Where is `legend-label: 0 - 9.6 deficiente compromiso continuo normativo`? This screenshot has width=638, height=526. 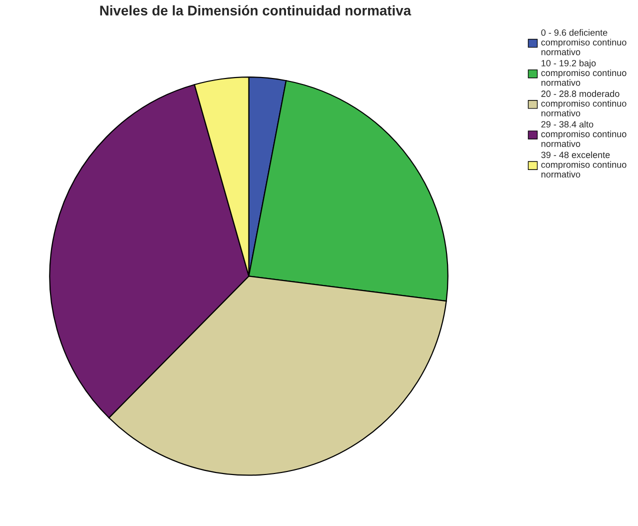
legend-label: 0 - 9.6 deficiente compromiso continuo normativo is located at coordinates (583, 42).